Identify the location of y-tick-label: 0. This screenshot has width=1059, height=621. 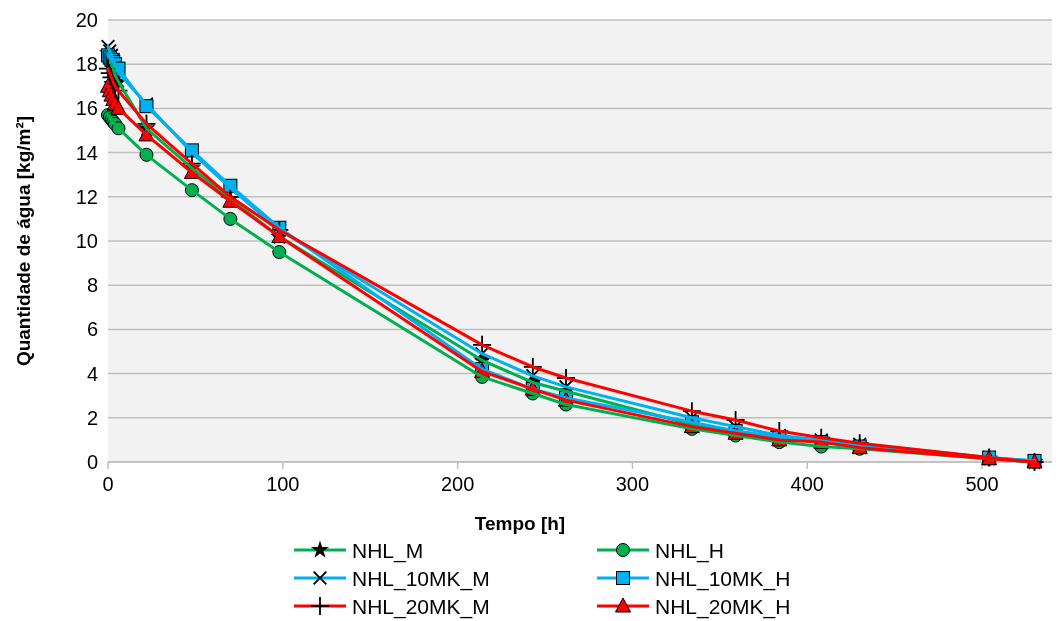
(92, 462).